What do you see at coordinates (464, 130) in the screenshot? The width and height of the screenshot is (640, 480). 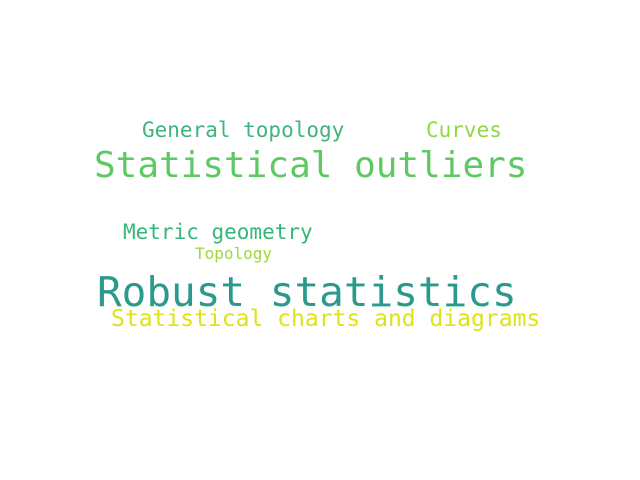 I see `word-curves: Curves` at bounding box center [464, 130].